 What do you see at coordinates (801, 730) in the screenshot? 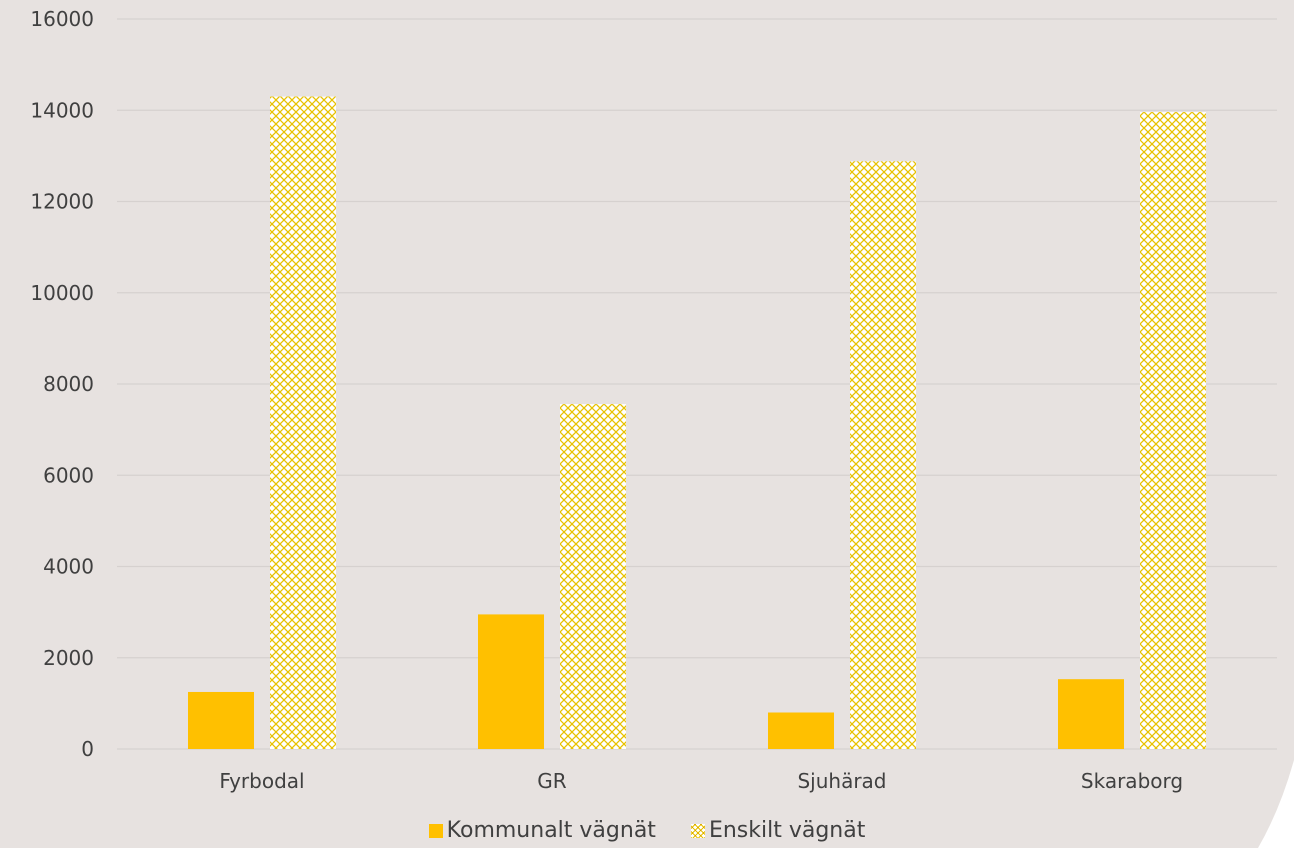
I see `bar-kommunalt-sjuhärad` at bounding box center [801, 730].